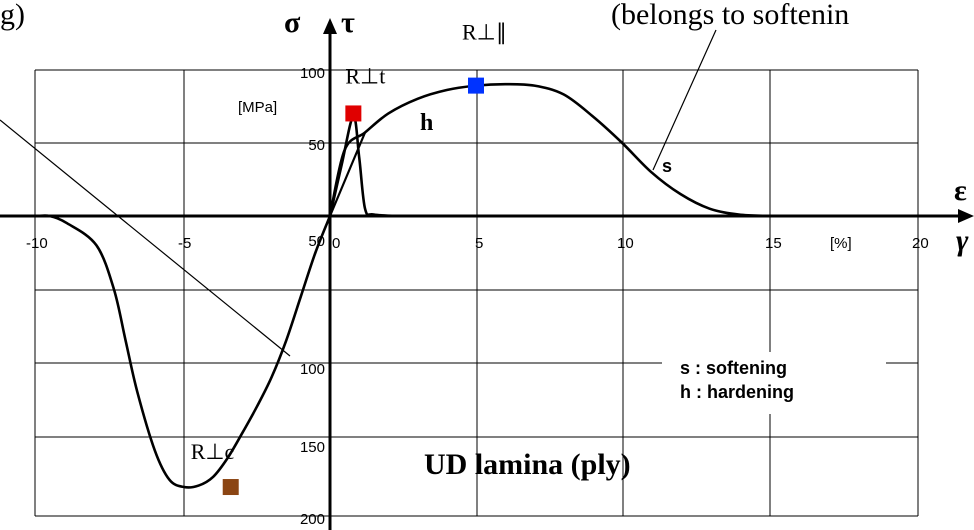 This screenshot has height=530, width=974. I want to click on curve-label-s: s, so click(667, 166).